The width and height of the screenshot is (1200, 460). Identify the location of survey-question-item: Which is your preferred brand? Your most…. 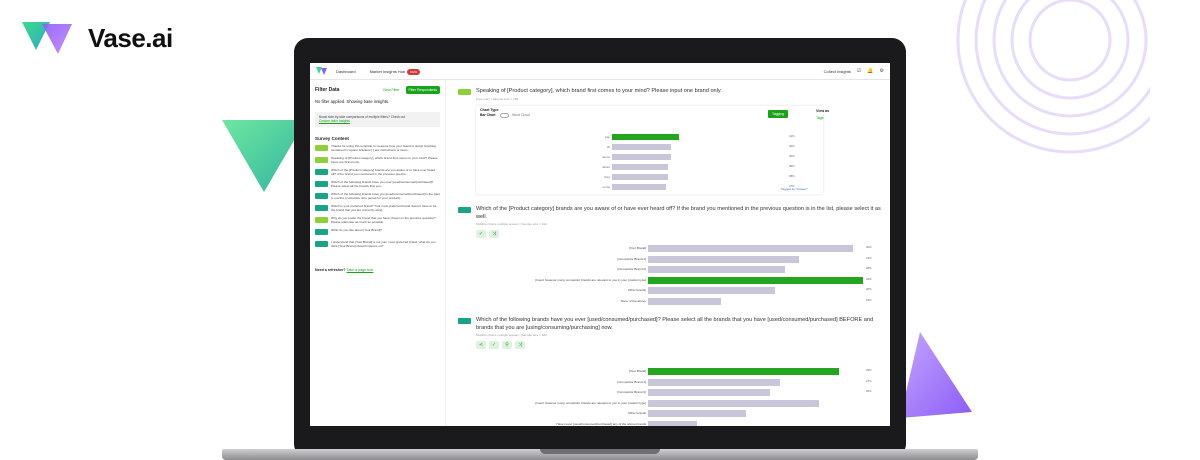
(377, 209).